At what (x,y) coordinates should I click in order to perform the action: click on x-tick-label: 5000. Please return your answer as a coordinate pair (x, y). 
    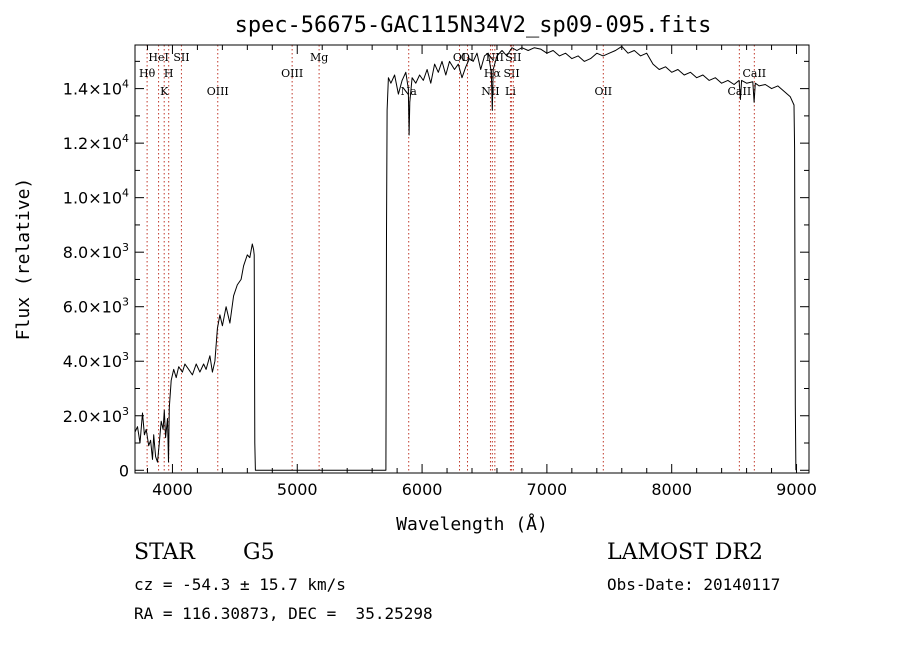
    Looking at the image, I should click on (297, 489).